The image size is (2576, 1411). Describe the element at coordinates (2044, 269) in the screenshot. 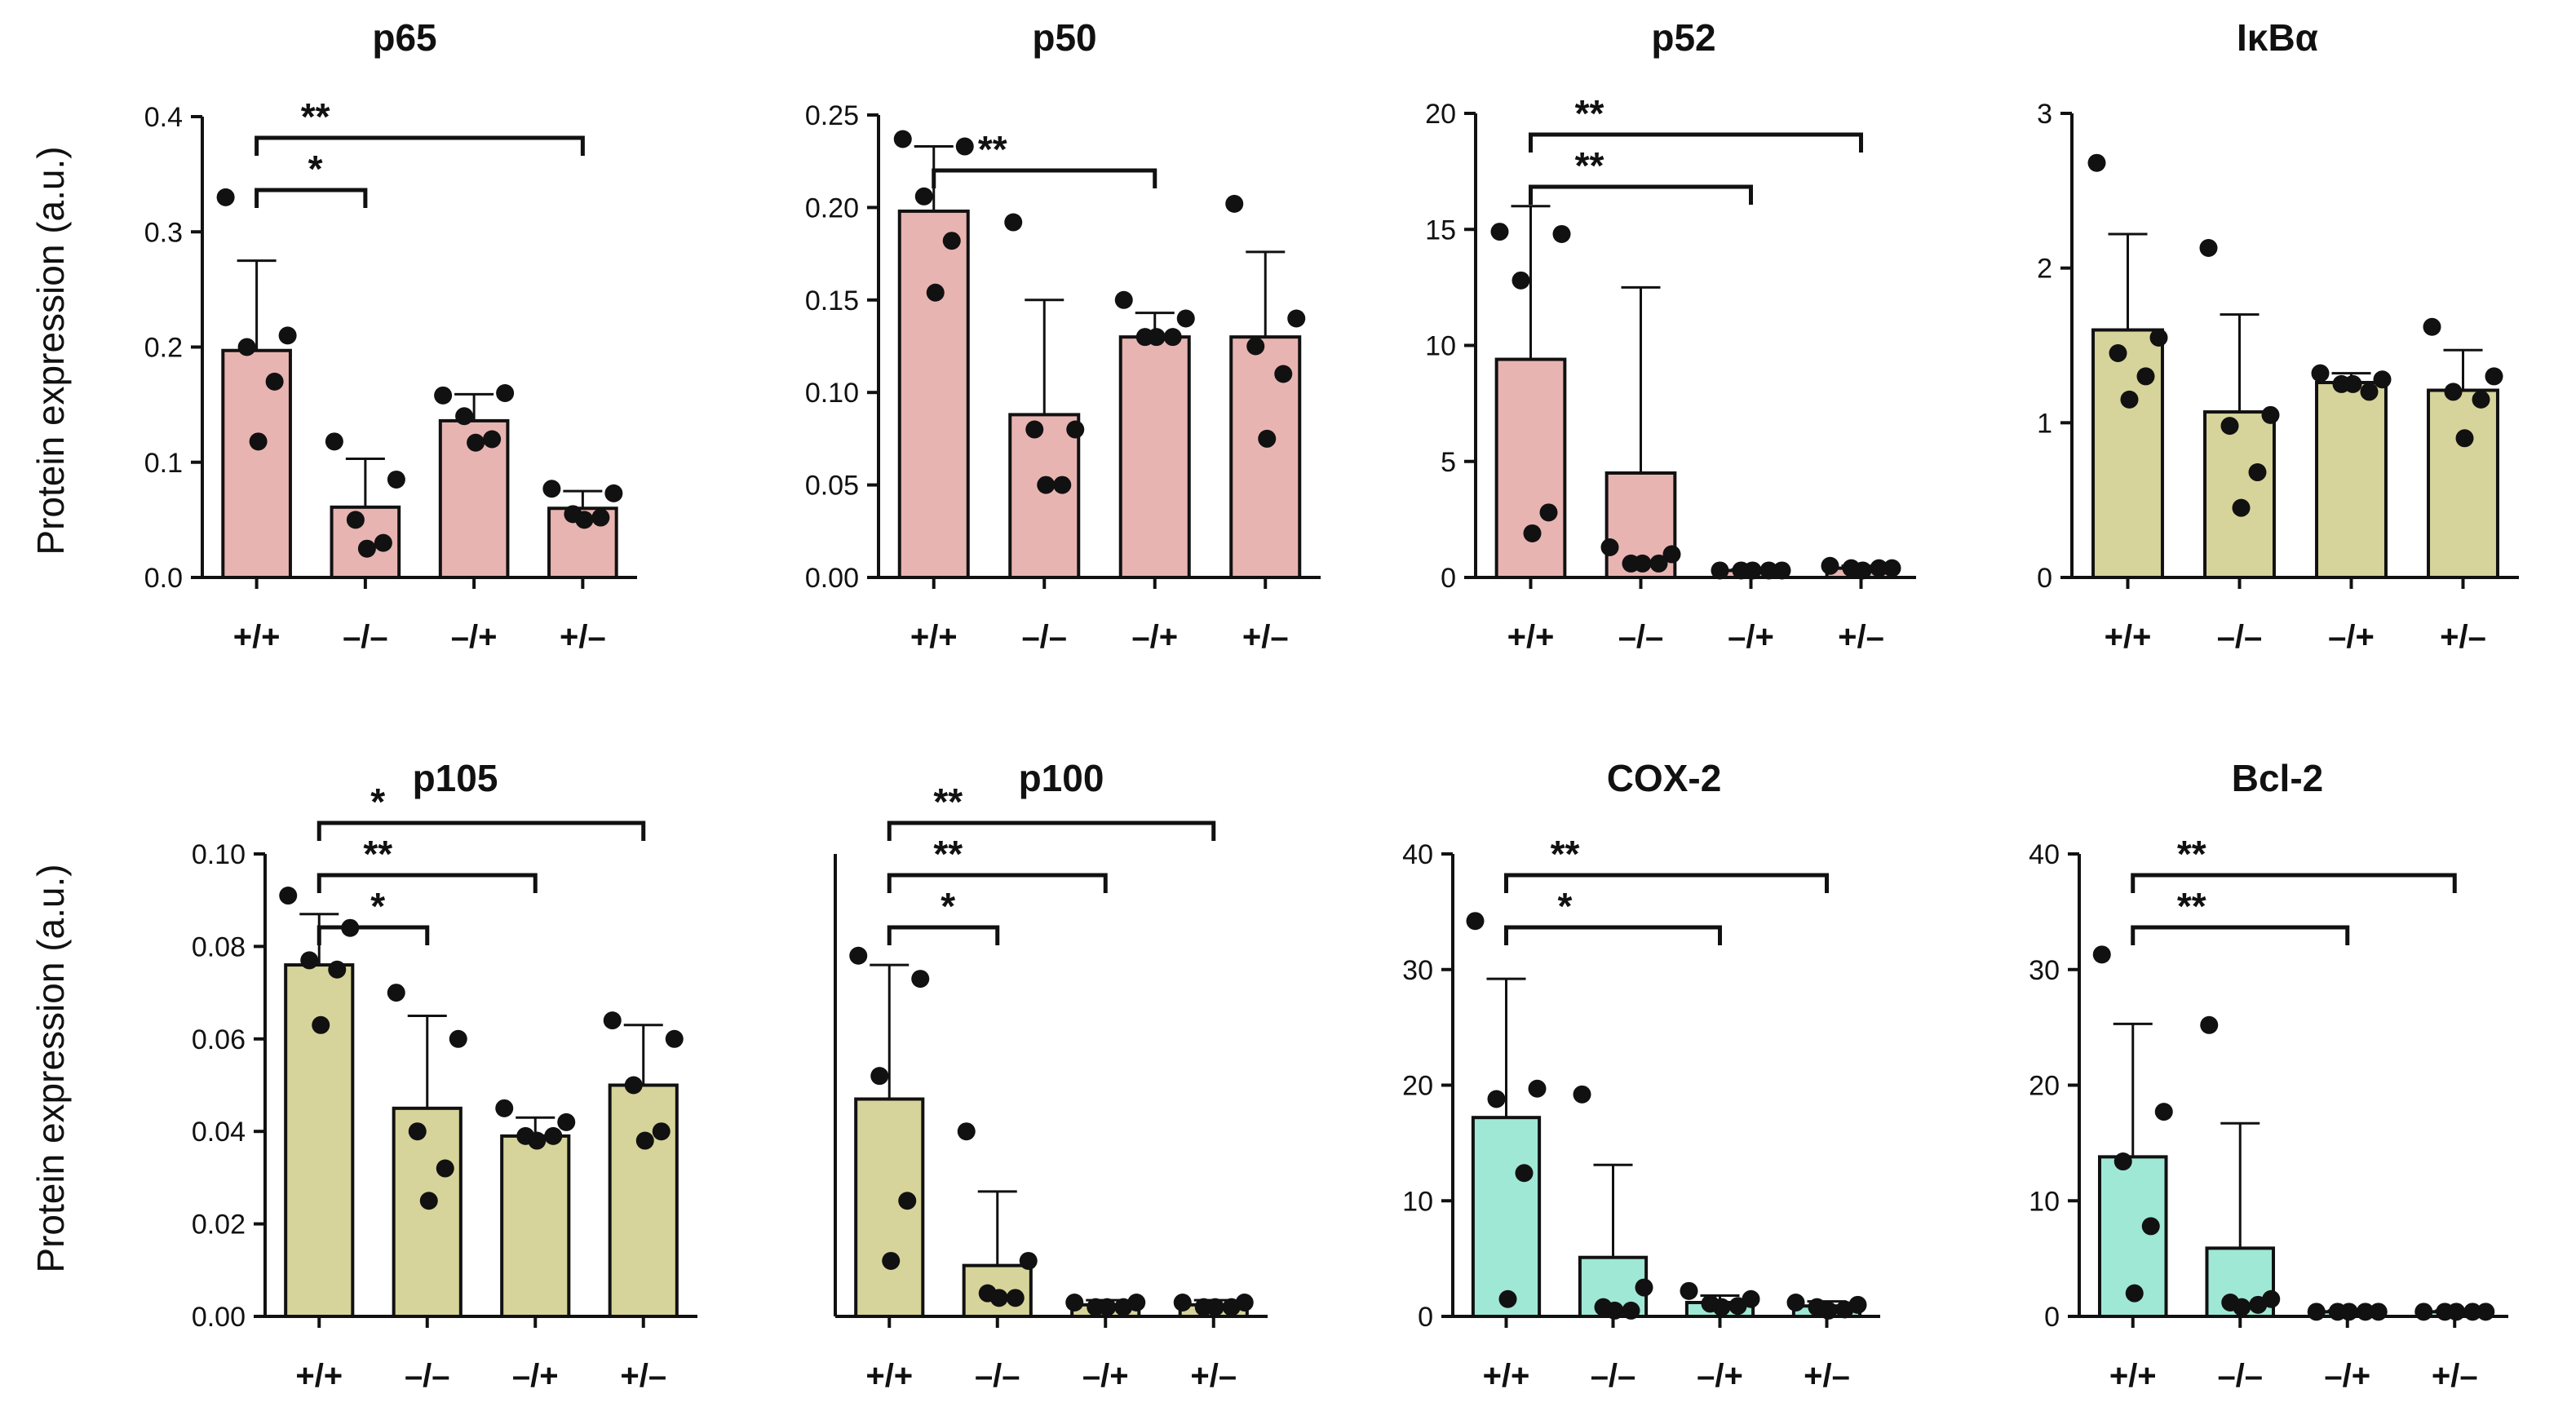

I see `y-tick-label: 2` at that location.